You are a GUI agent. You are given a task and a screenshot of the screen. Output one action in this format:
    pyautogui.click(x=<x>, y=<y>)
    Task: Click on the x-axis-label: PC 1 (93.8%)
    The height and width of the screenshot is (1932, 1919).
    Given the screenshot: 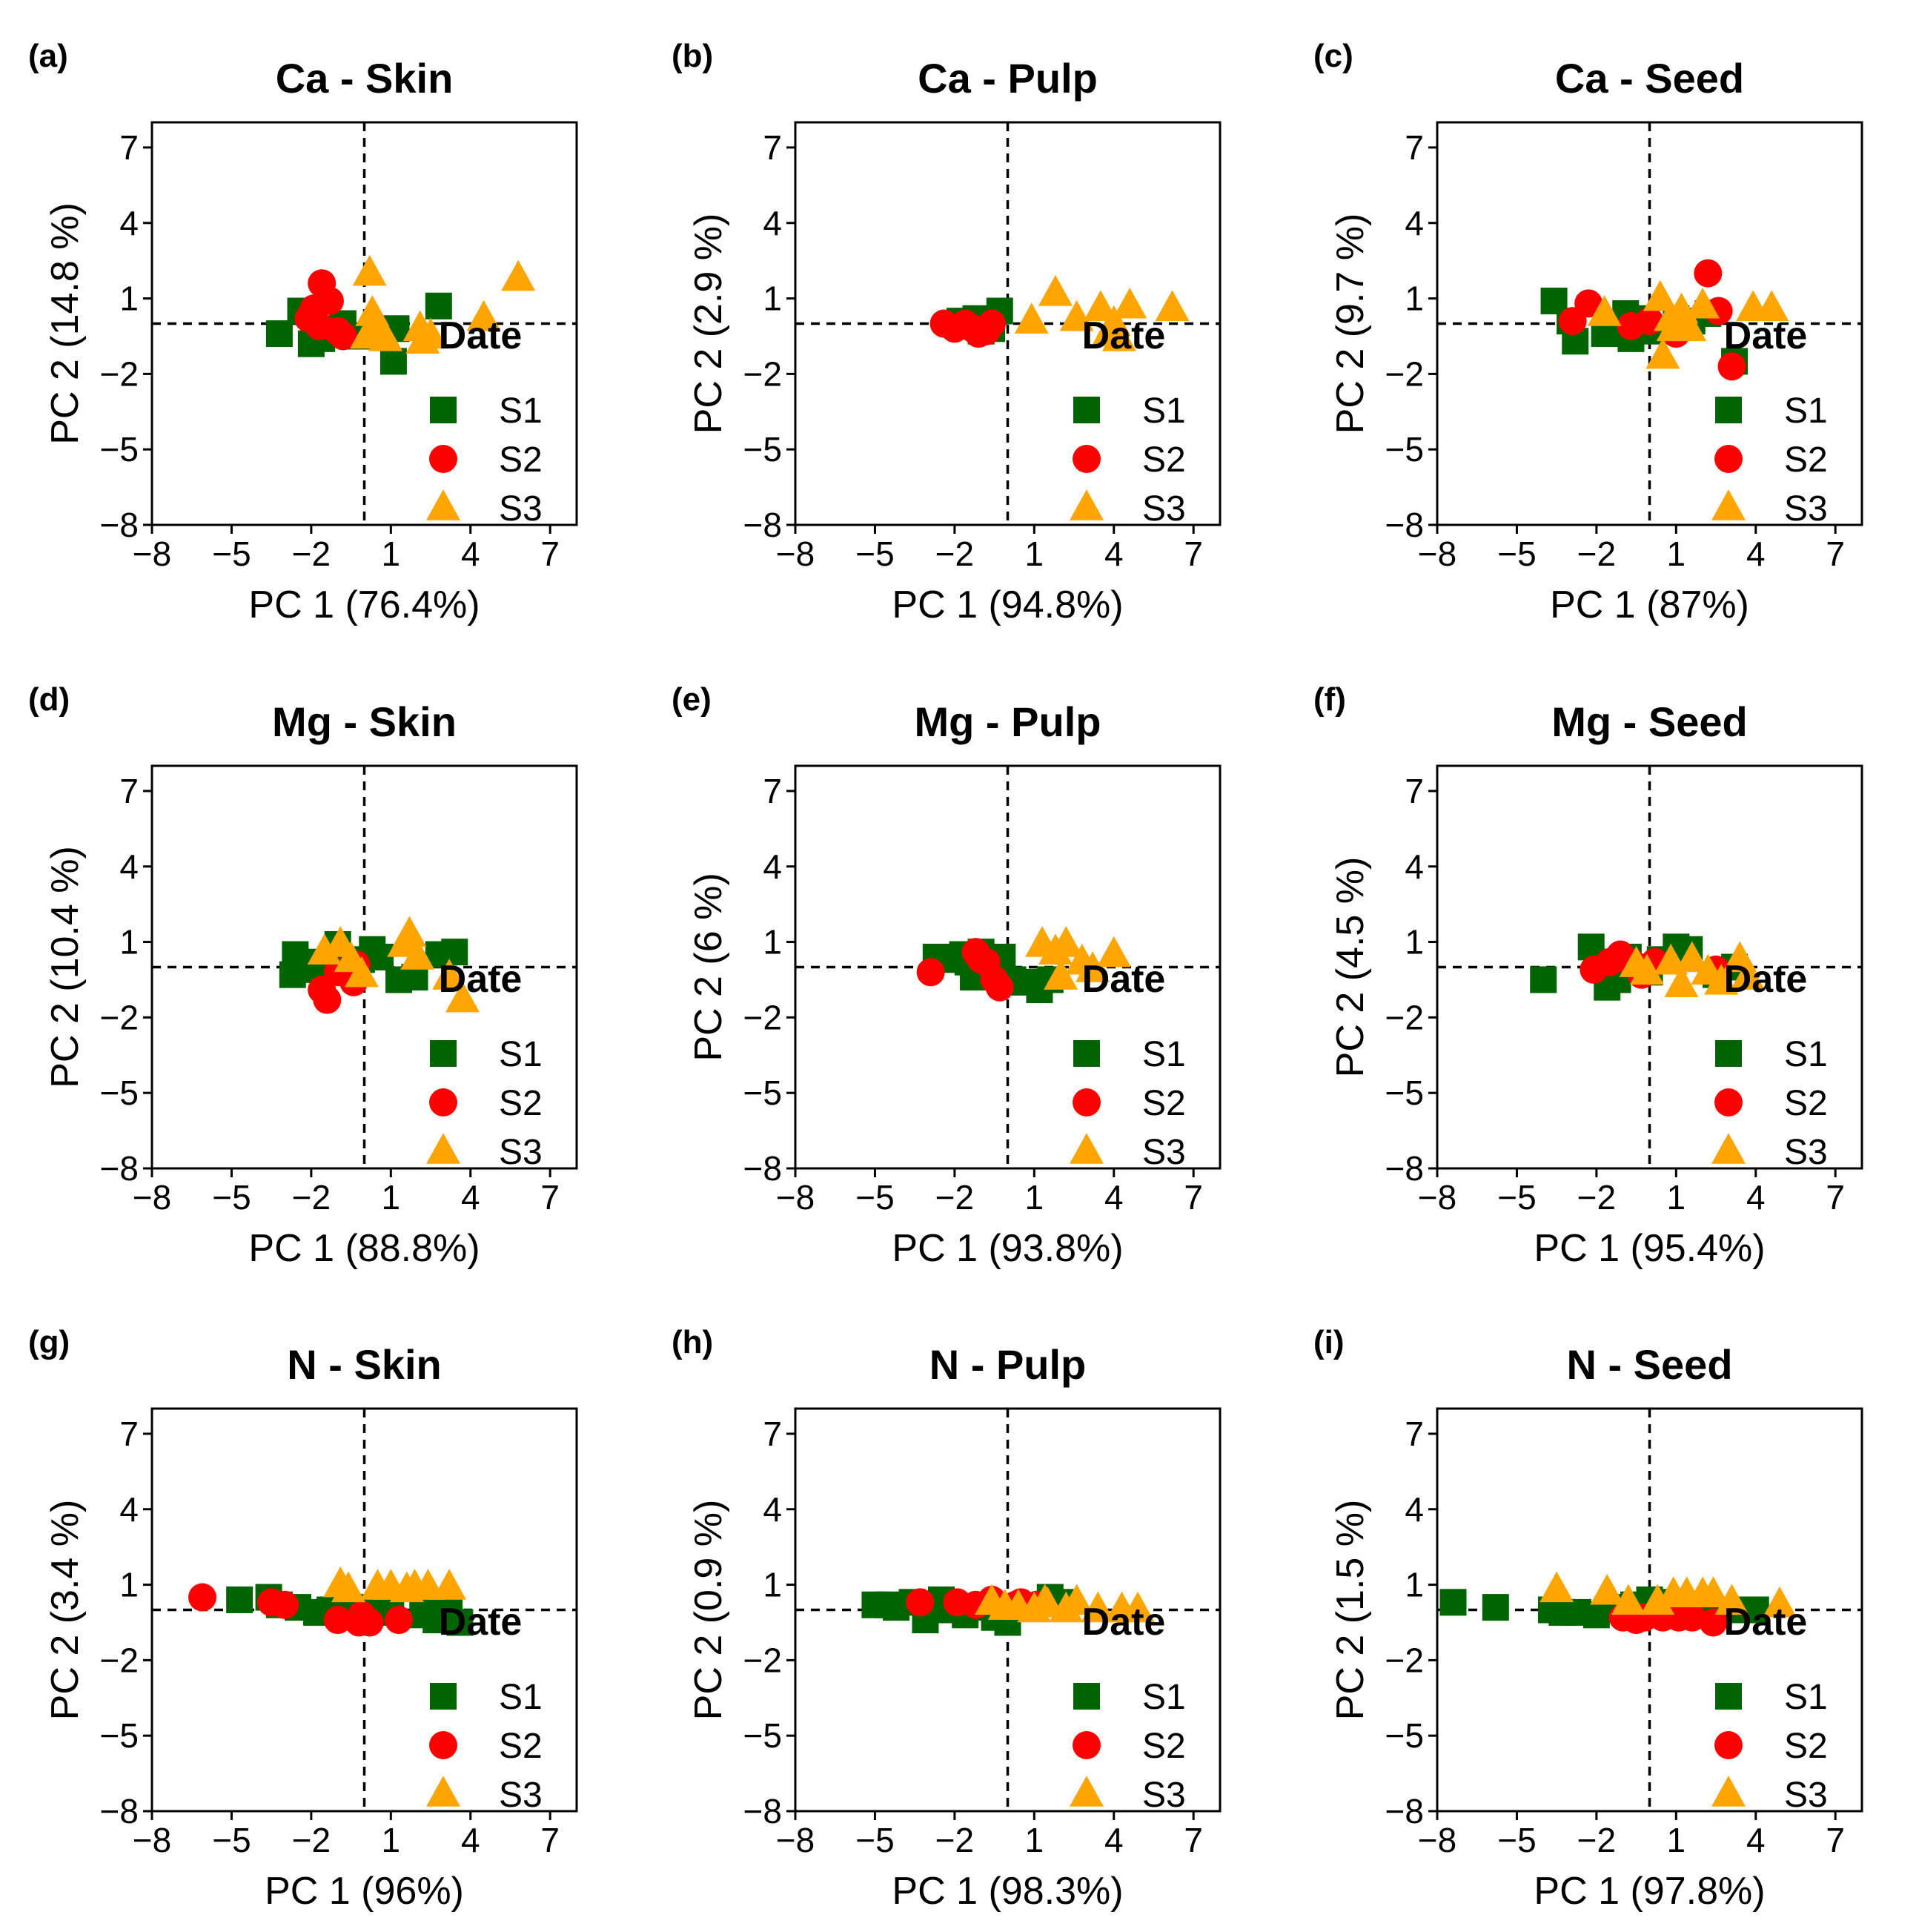 What is the action you would take?
    pyautogui.click(x=1007, y=1248)
    